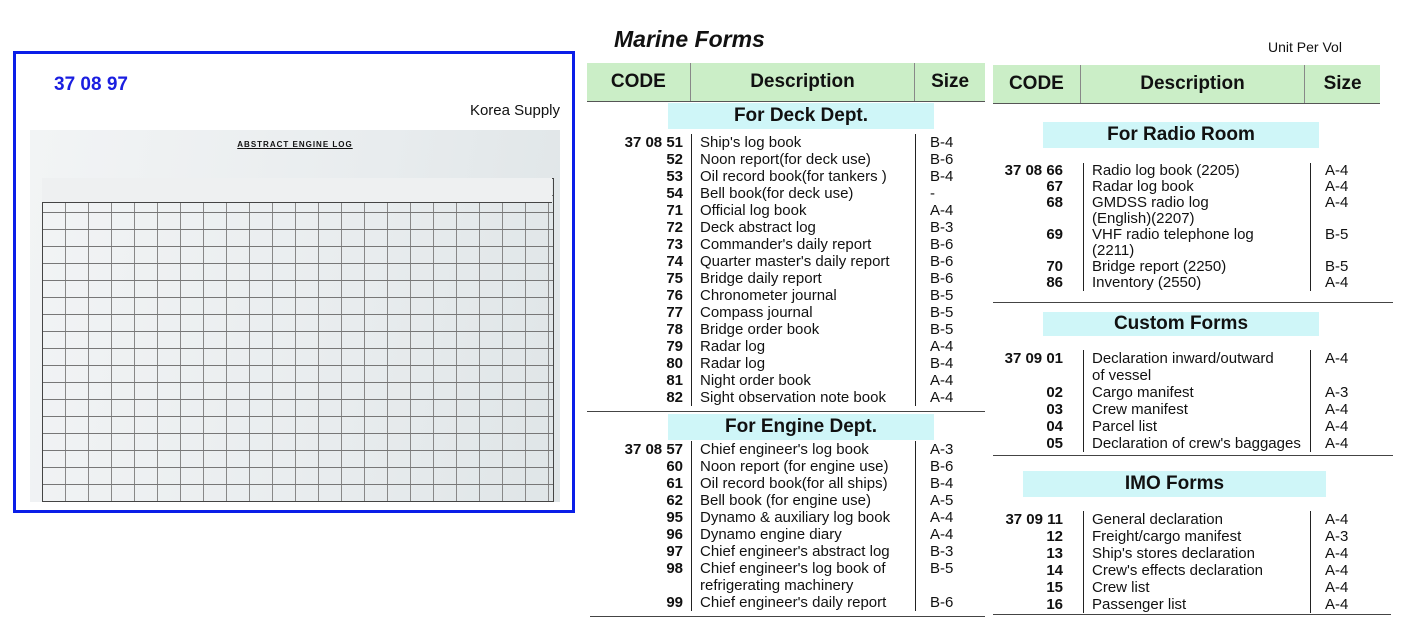 The height and width of the screenshot is (633, 1410). What do you see at coordinates (733, 363) in the screenshot?
I see `item-description: Radar log` at bounding box center [733, 363].